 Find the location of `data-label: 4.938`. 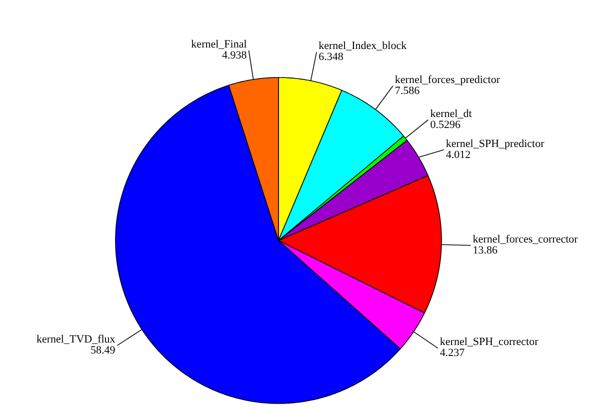

data-label: 4.938 is located at coordinates (235, 55).